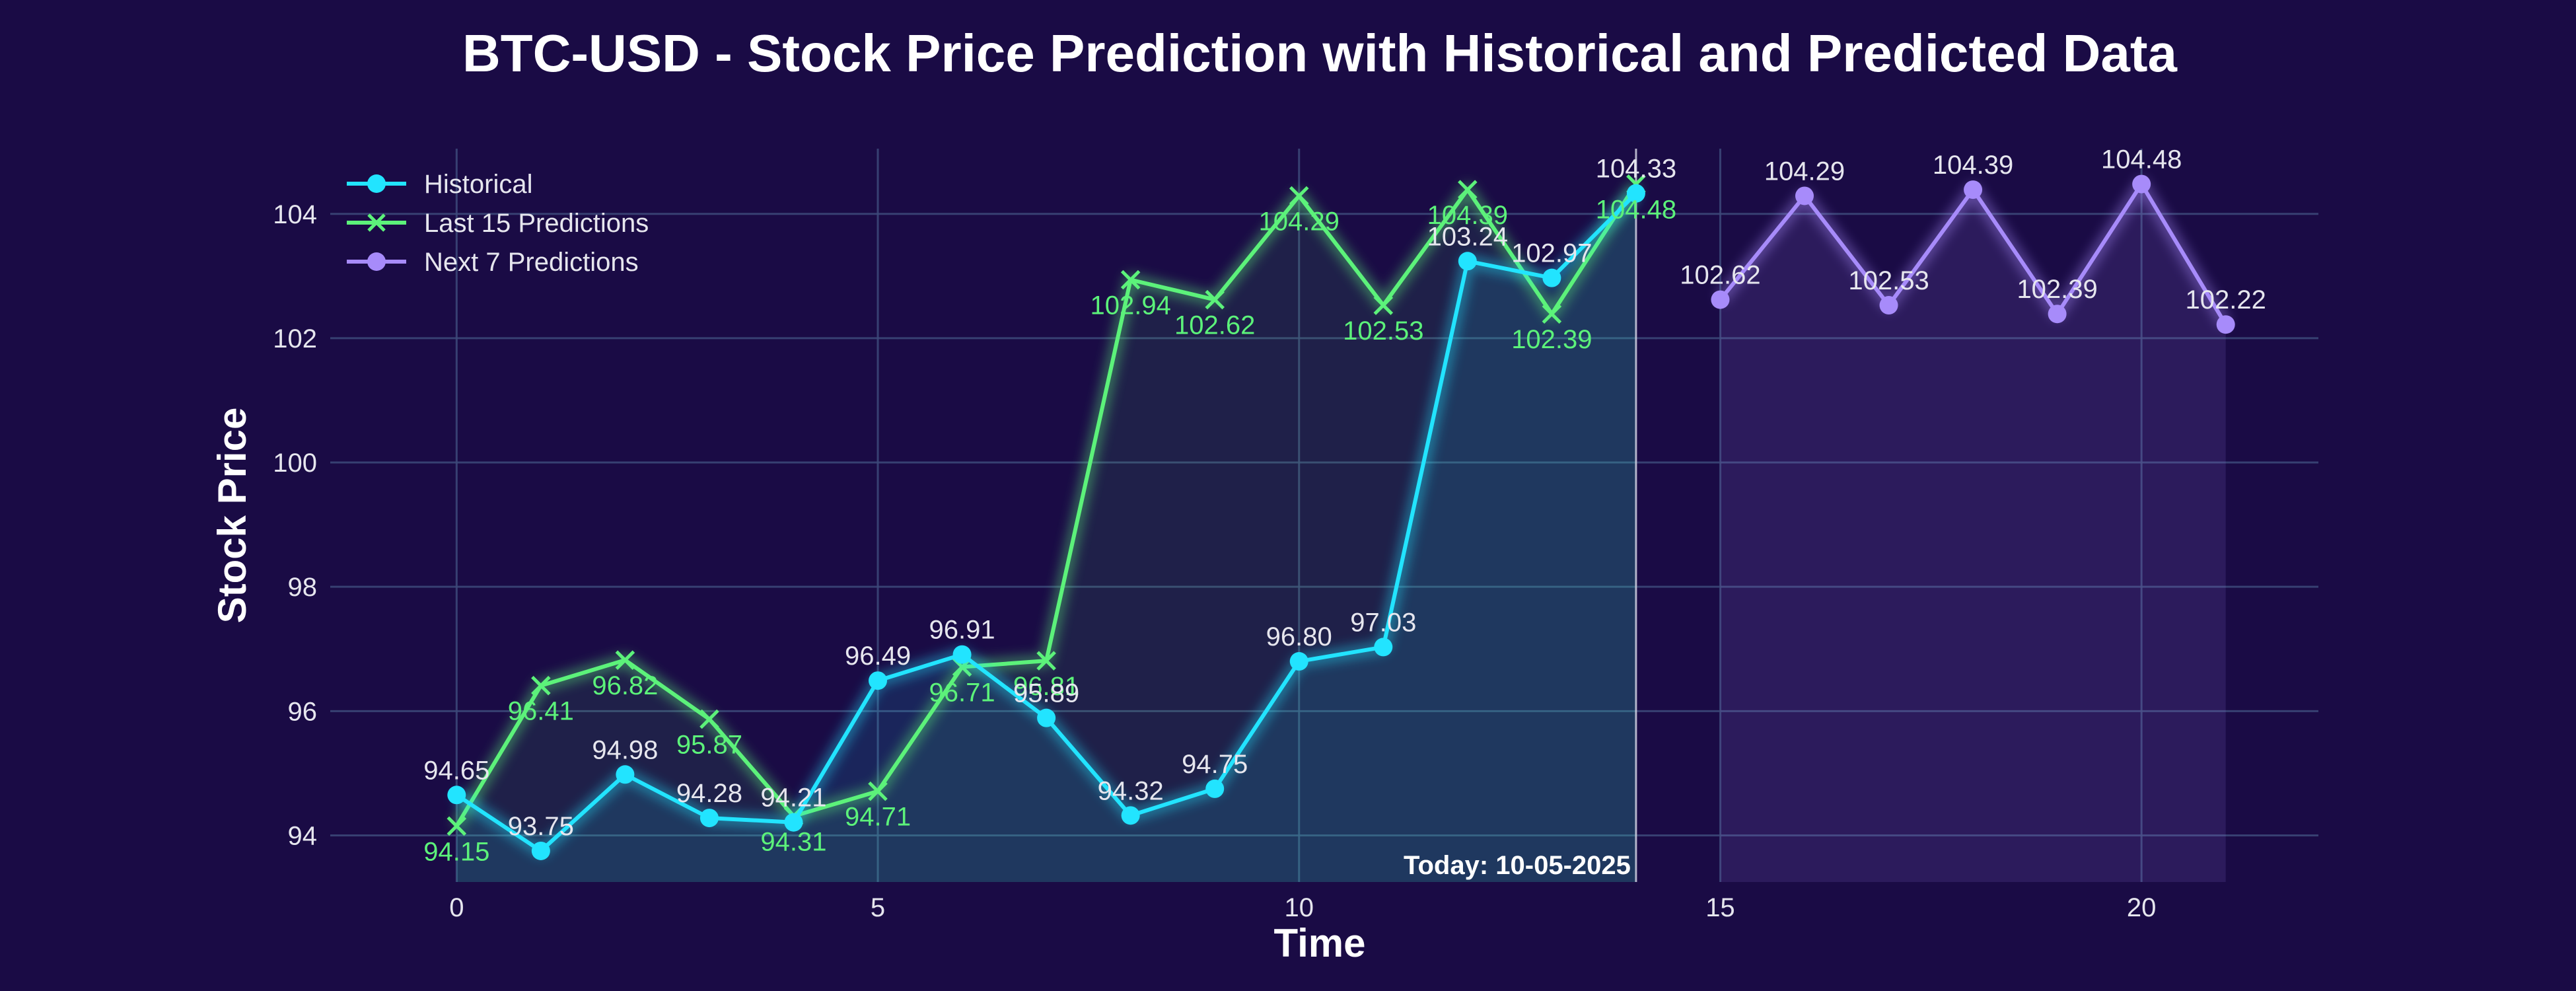 The width and height of the screenshot is (2576, 991). I want to click on predictions-data-label: 102.39, so click(1552, 339).